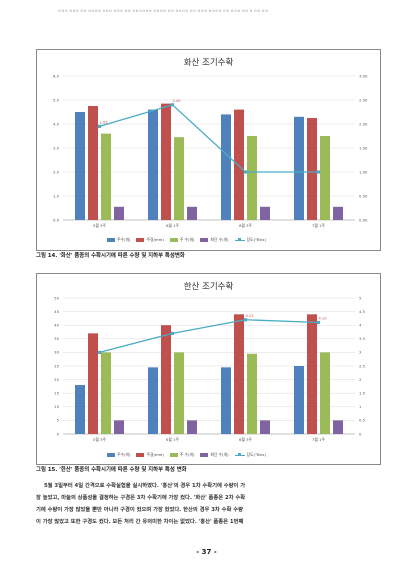  What do you see at coordinates (360, 352) in the screenshot?
I see `y2-tick-label: 3` at bounding box center [360, 352].